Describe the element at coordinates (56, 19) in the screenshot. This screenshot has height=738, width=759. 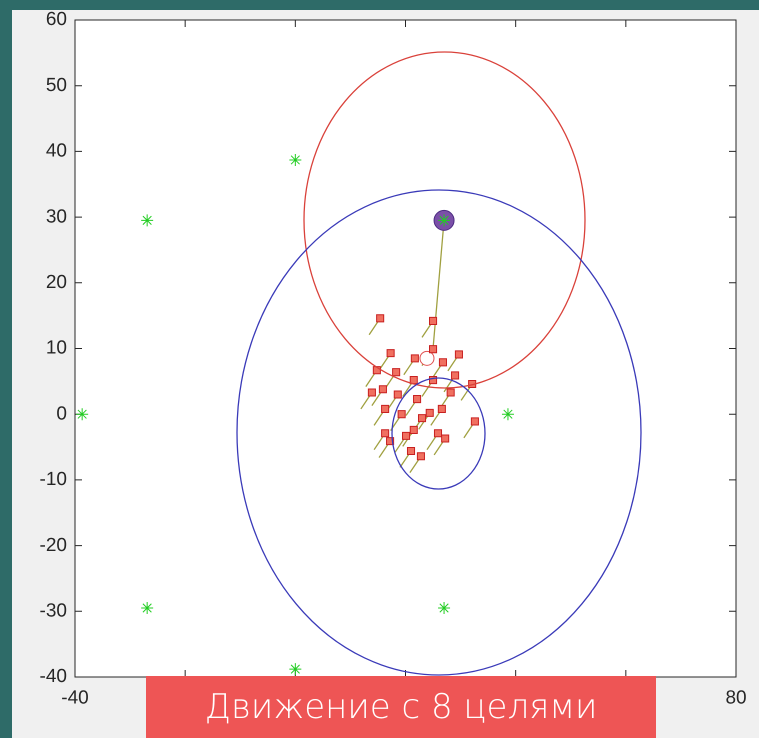
I see `y-tick-label: 60` at that location.